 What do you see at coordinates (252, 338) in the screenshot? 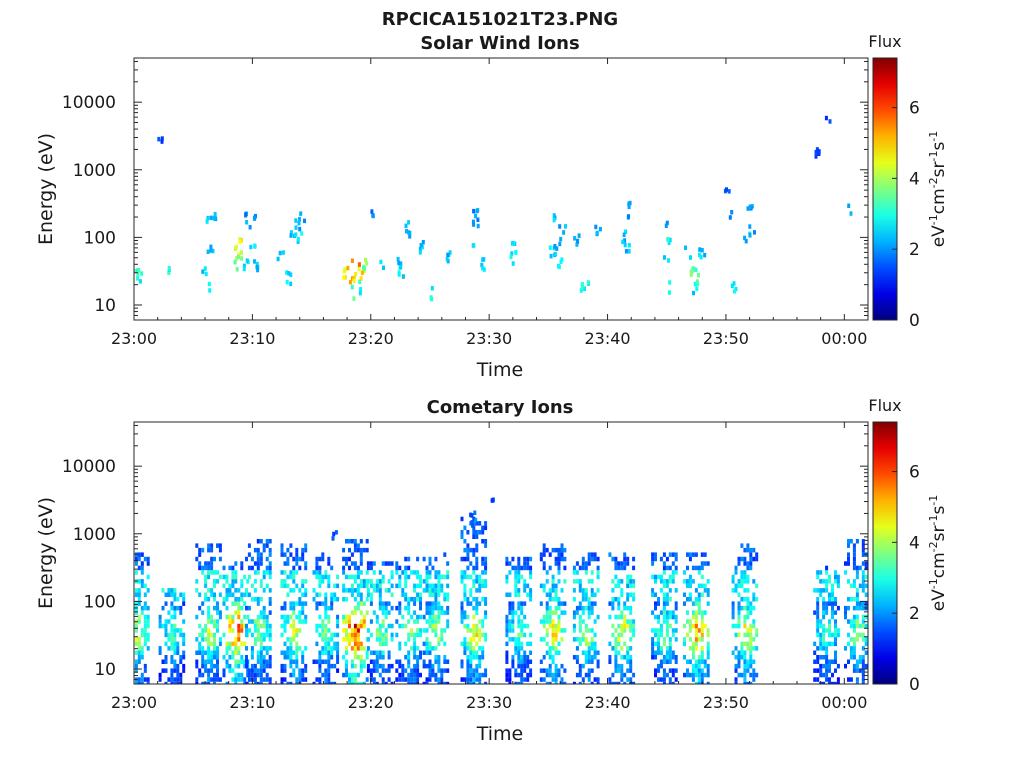
I see `x-tick-label: 23:10` at bounding box center [252, 338].